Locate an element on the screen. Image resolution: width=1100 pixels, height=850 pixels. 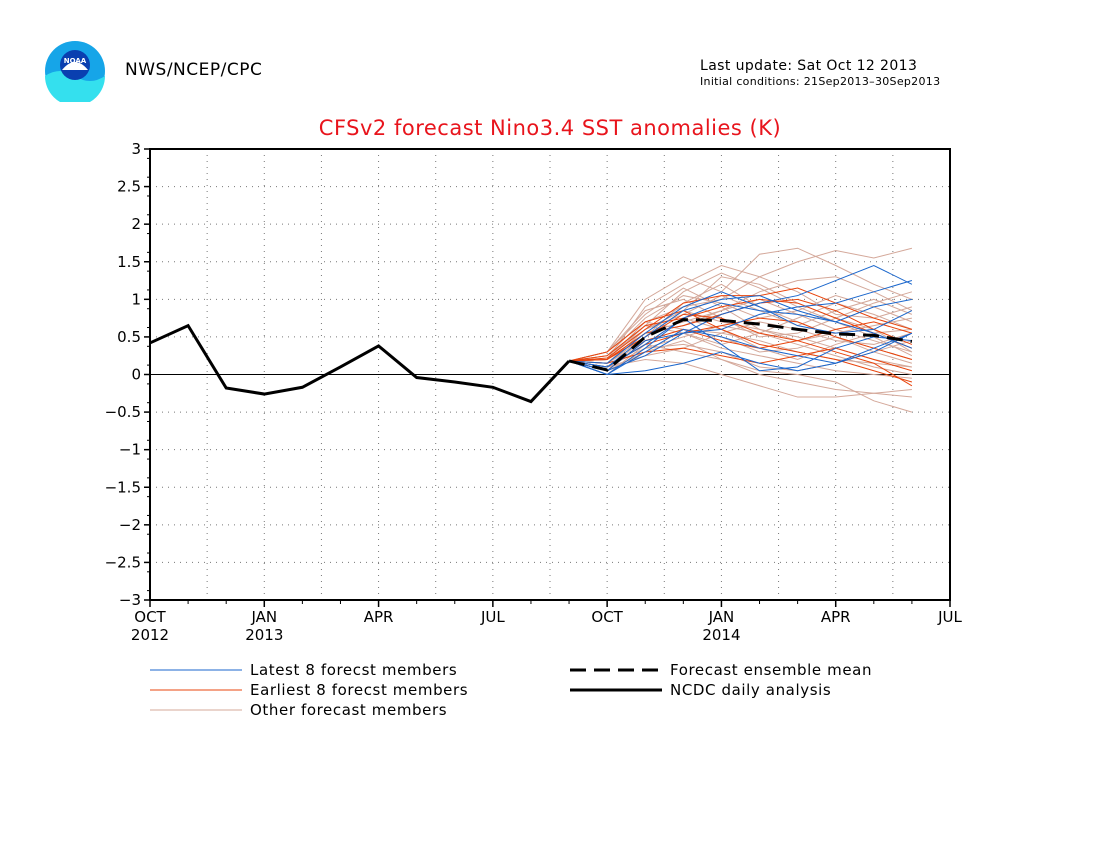
main-lines is located at coordinates (531, 361).